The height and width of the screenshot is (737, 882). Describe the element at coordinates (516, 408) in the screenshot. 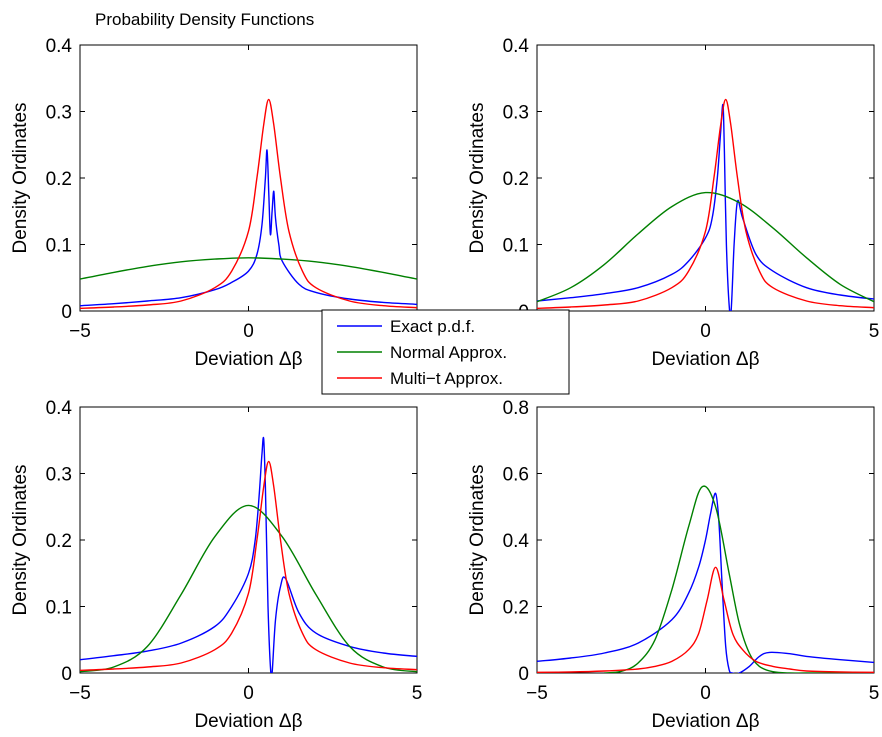

I see `y-tick-label: 0.8` at that location.